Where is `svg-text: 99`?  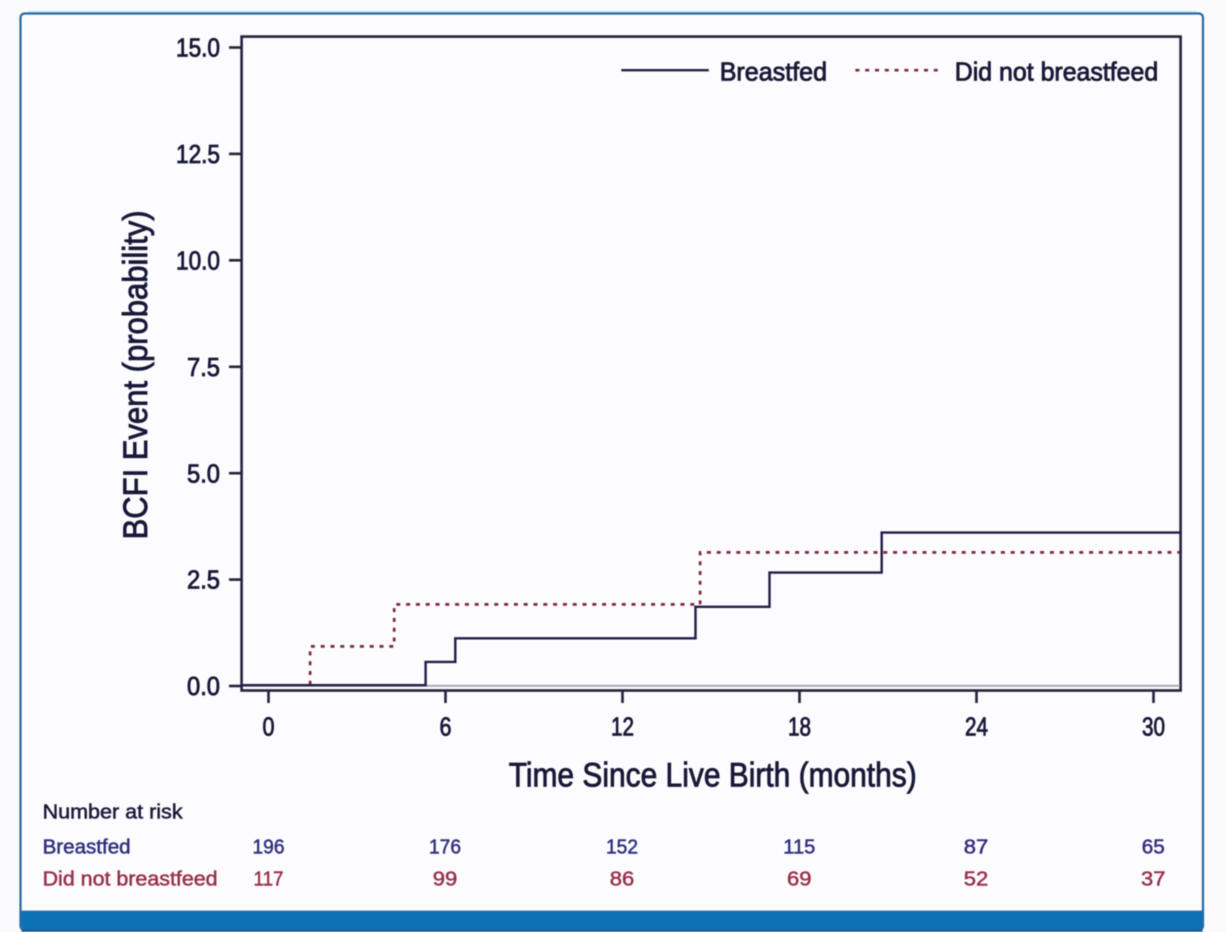 svg-text: 99 is located at coordinates (445, 879).